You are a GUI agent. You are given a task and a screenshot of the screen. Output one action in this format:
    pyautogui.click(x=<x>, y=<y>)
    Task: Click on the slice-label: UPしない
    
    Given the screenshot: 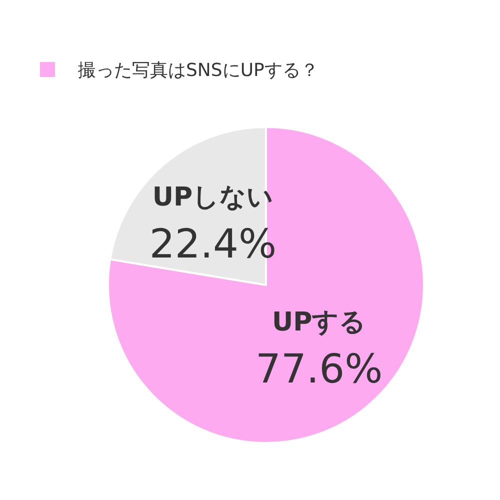 What is the action you would take?
    pyautogui.click(x=213, y=197)
    